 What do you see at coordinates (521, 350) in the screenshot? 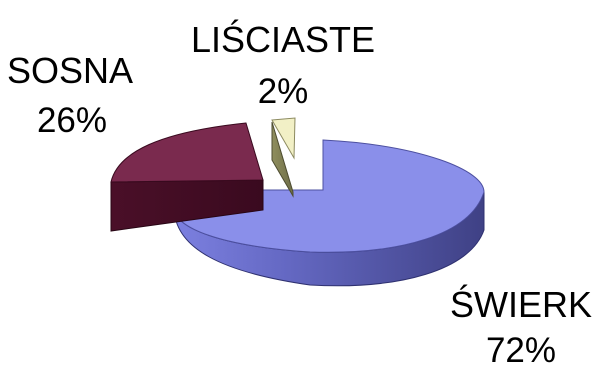
I see `label-swierk-value: 72%` at bounding box center [521, 350].